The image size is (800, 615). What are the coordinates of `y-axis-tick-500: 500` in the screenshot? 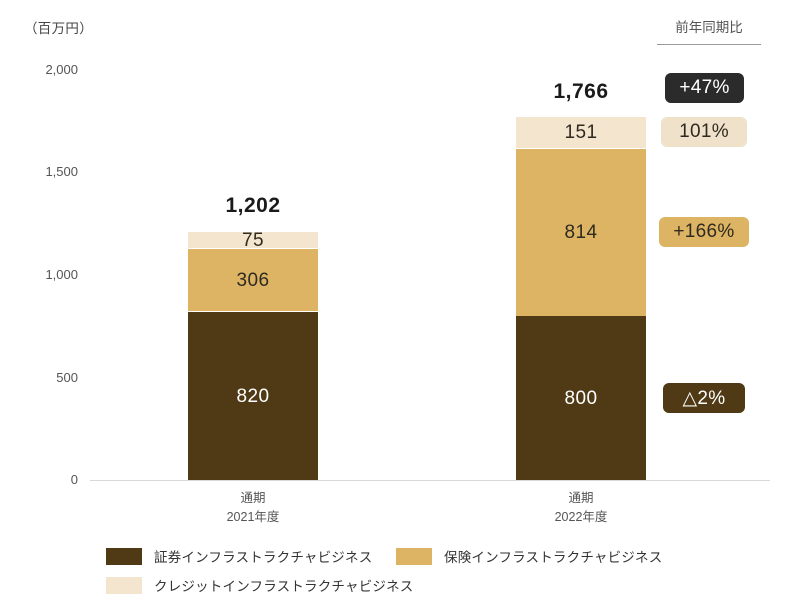 It's located at (67, 377).